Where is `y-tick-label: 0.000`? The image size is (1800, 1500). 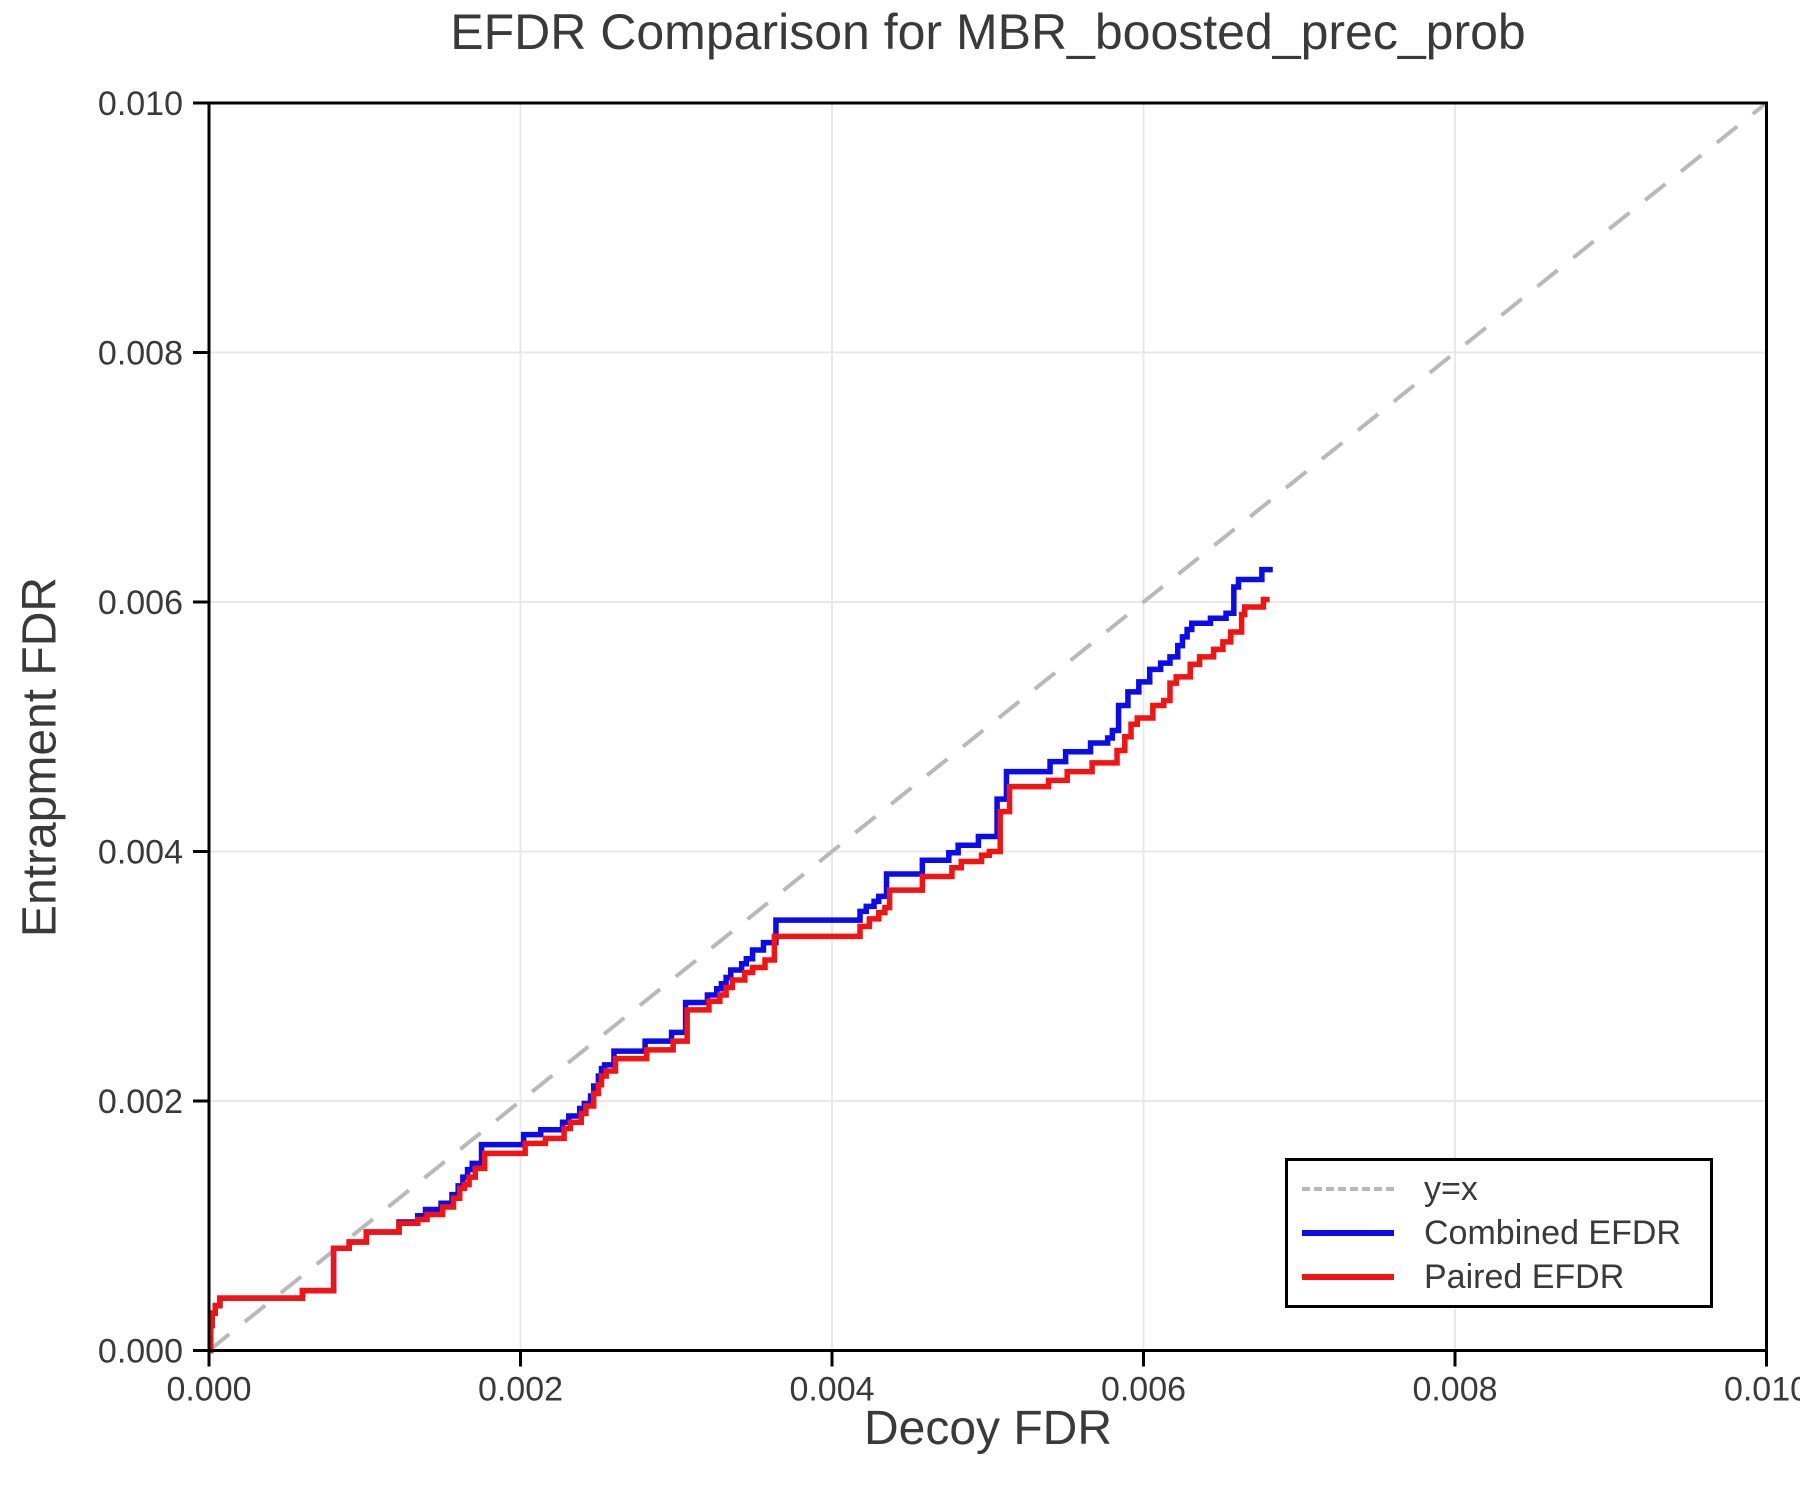
y-tick-label: 0.000 is located at coordinates (140, 1352).